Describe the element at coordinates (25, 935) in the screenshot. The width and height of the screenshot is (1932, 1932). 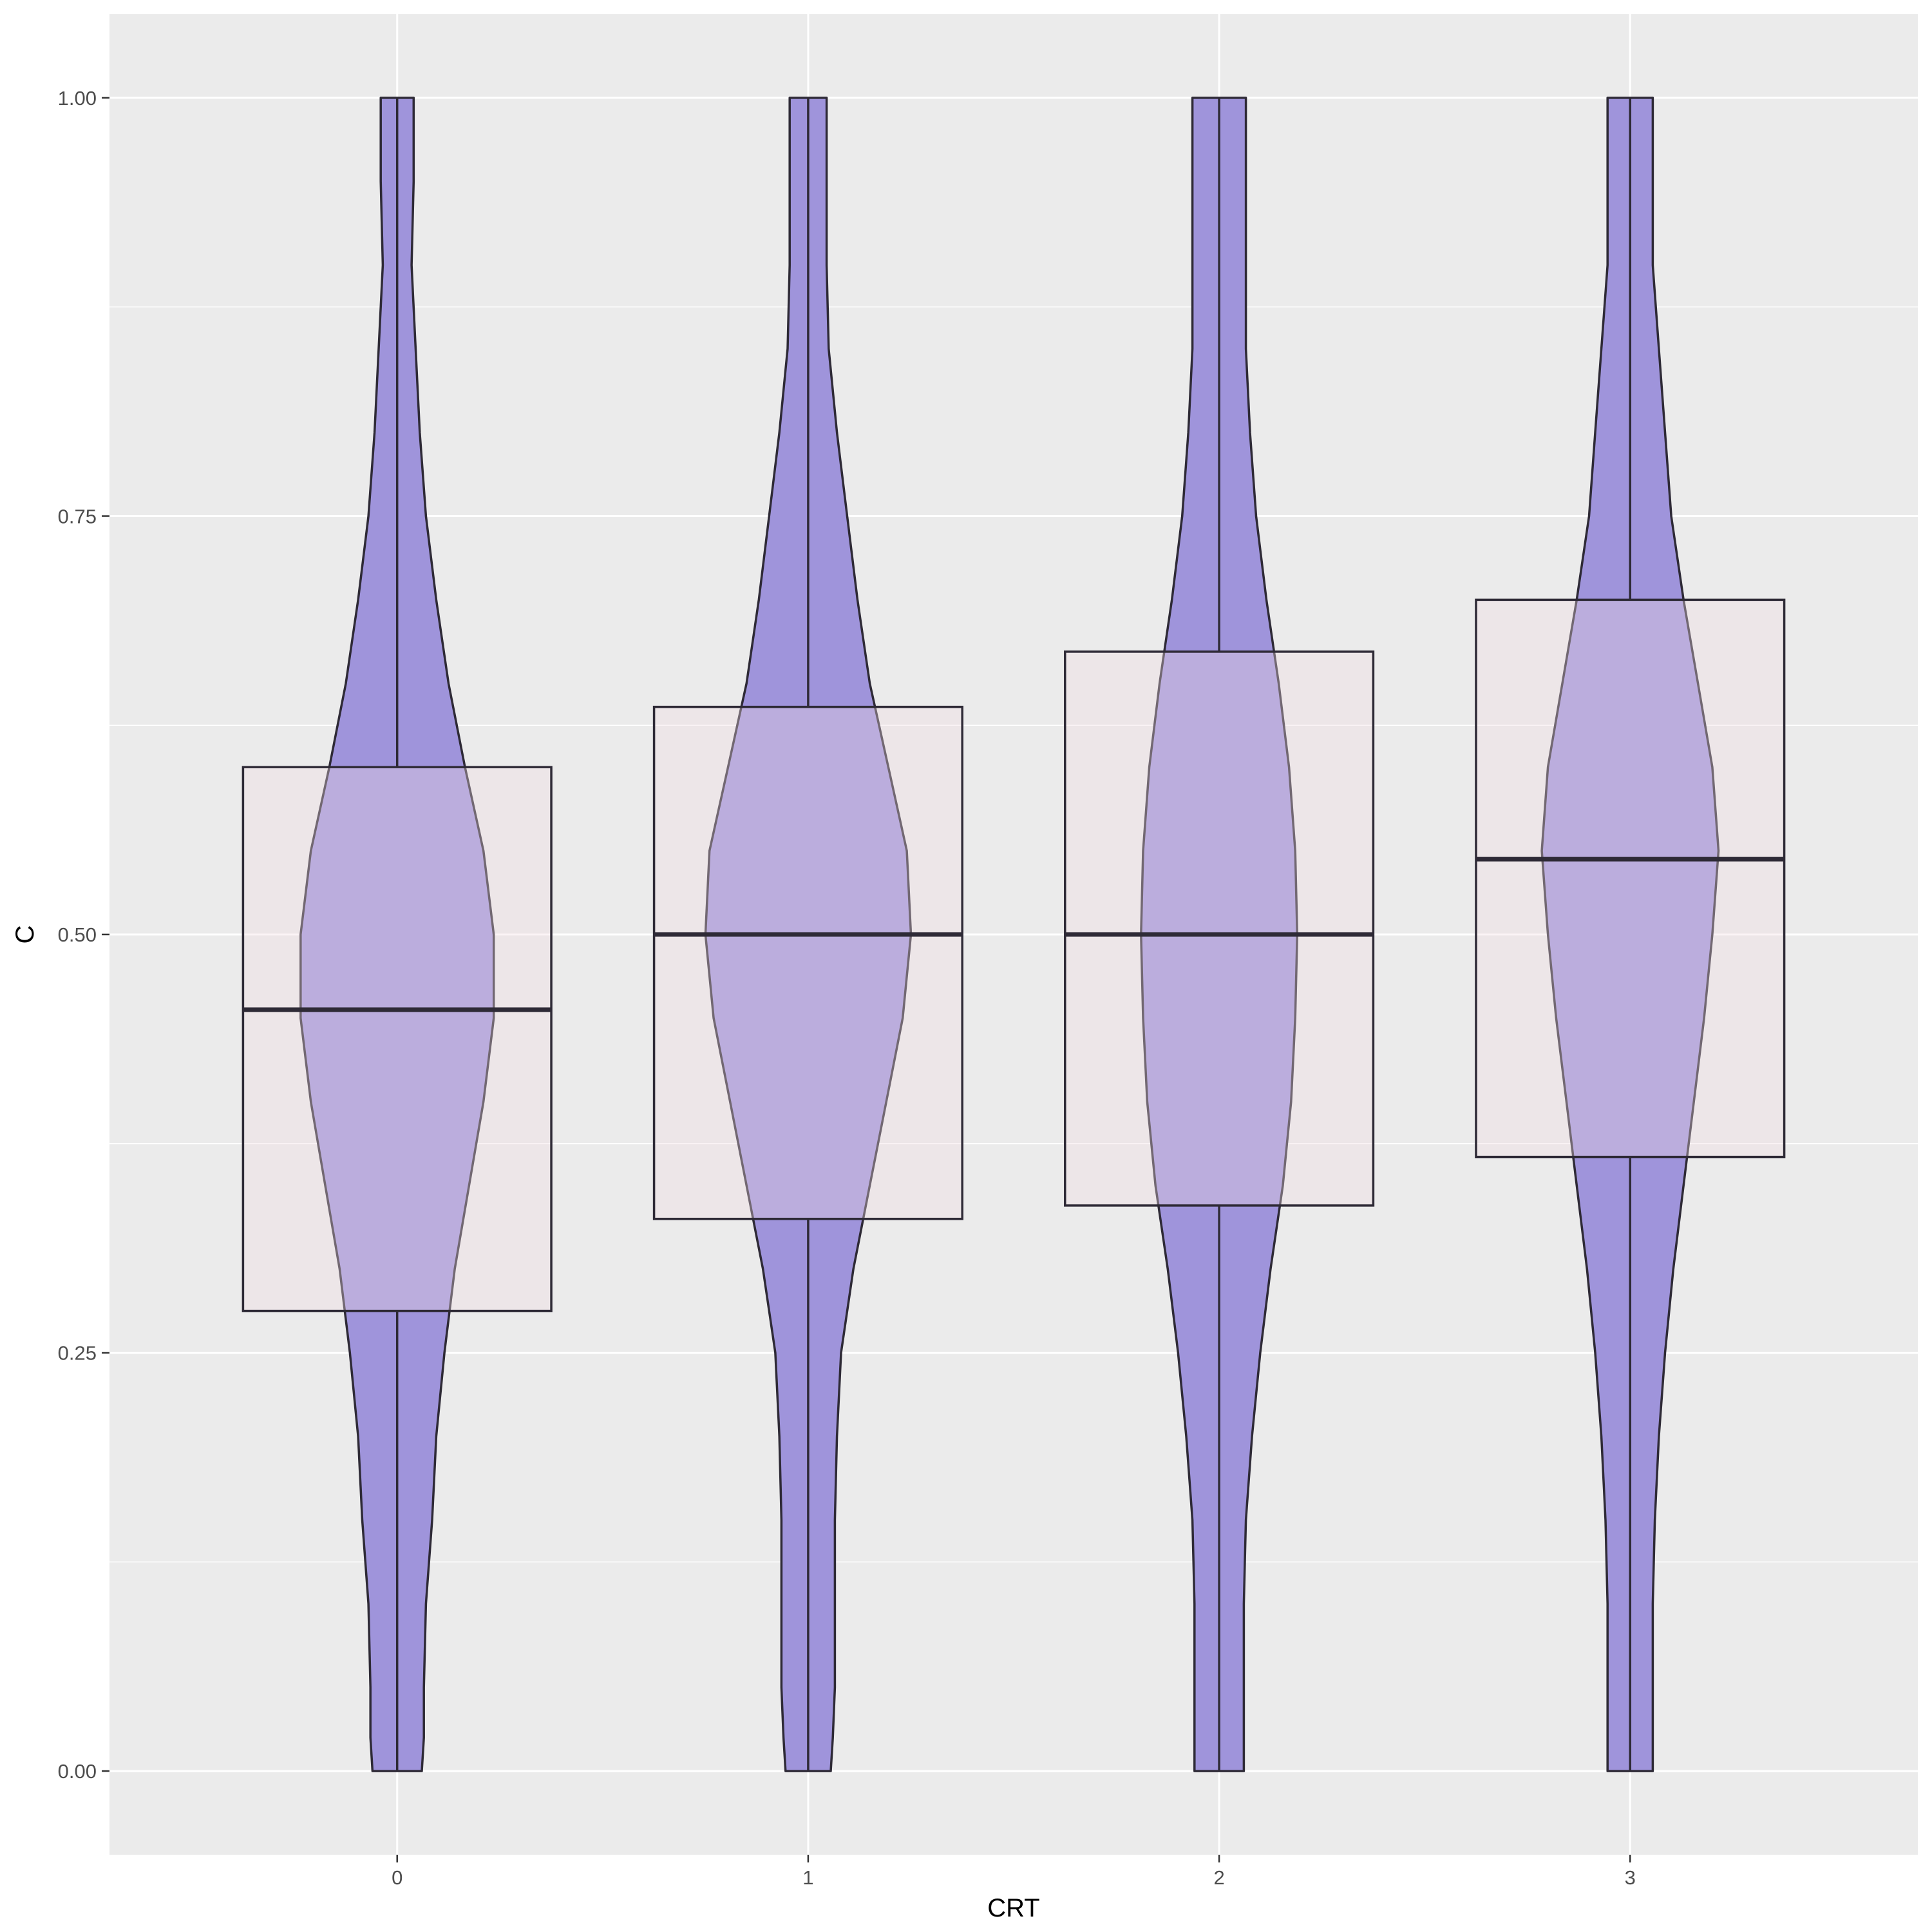
I see `y-axis-title: C` at that location.